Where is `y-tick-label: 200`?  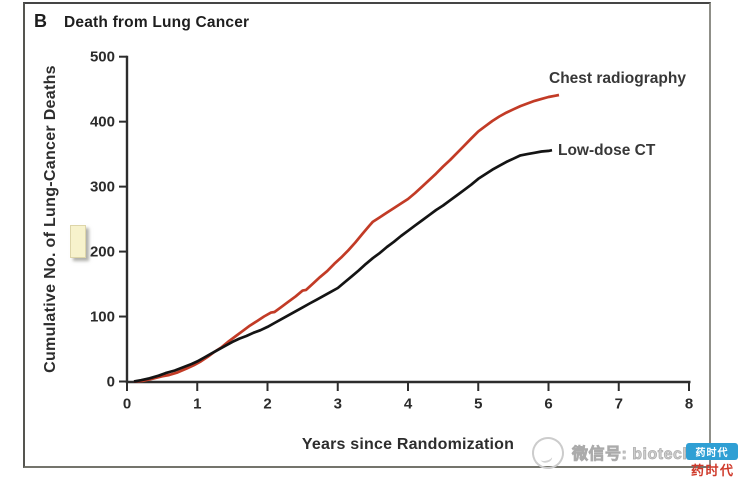
y-tick-label: 200 is located at coordinates (102, 252).